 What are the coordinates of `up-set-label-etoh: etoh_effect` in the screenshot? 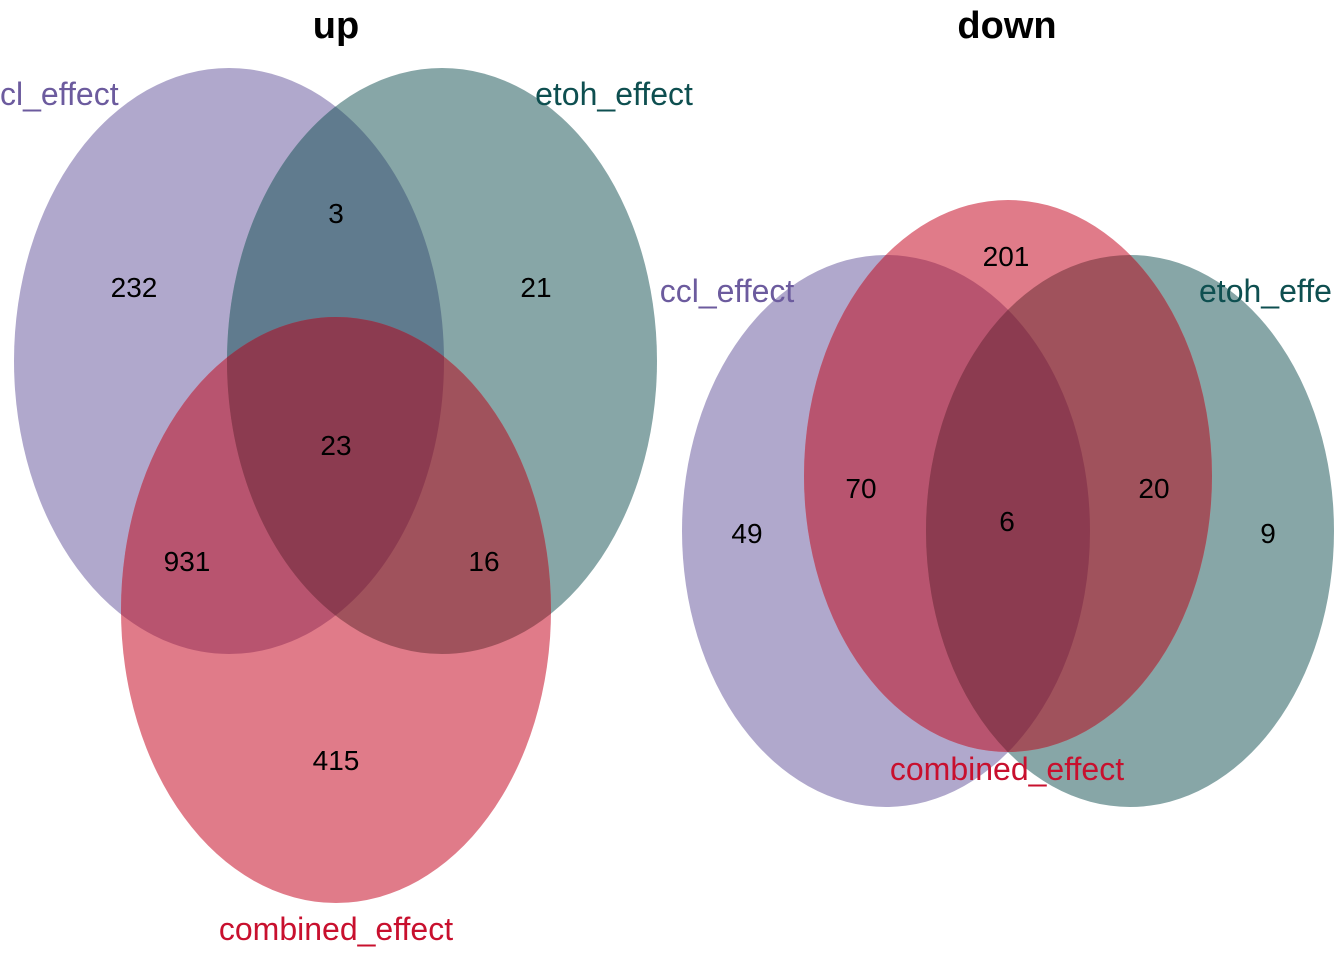 It's located at (614, 94).